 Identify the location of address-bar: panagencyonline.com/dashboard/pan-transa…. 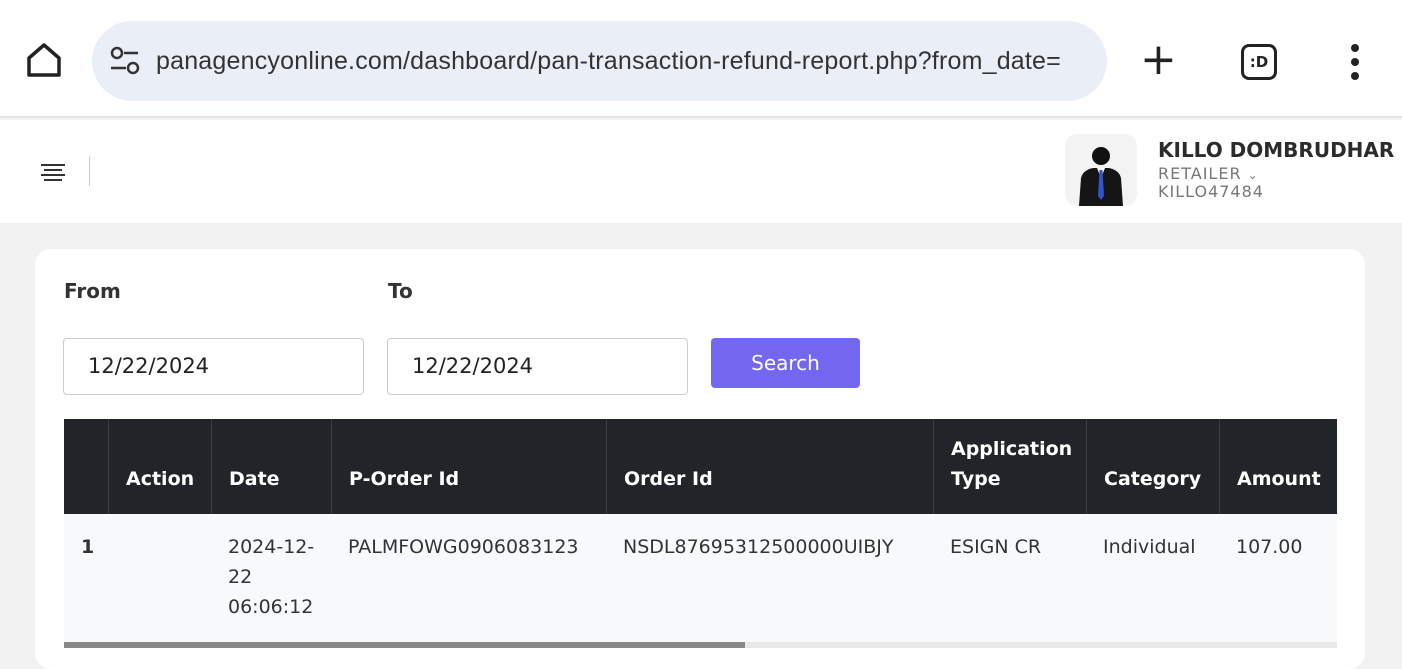
(599, 61).